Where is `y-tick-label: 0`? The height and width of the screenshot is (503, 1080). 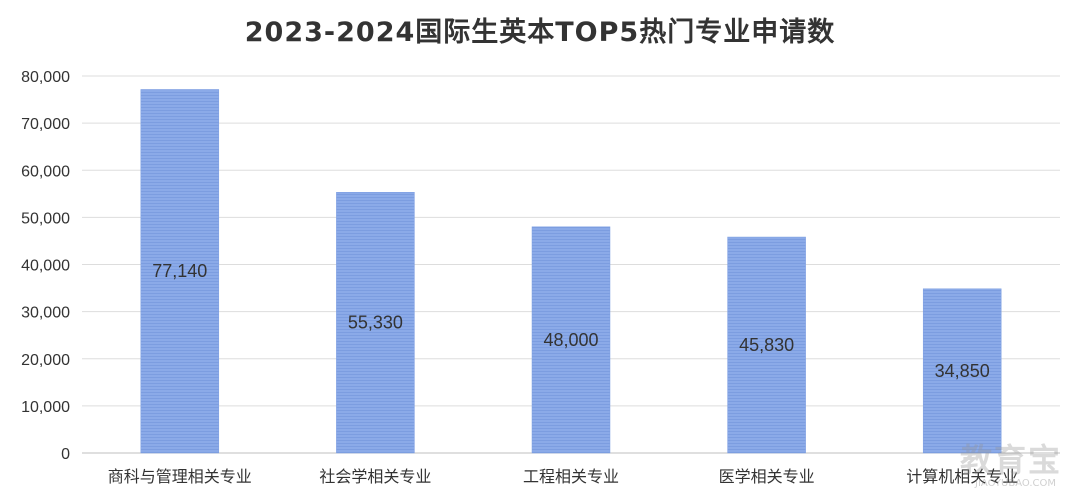 y-tick-label: 0 is located at coordinates (65, 454).